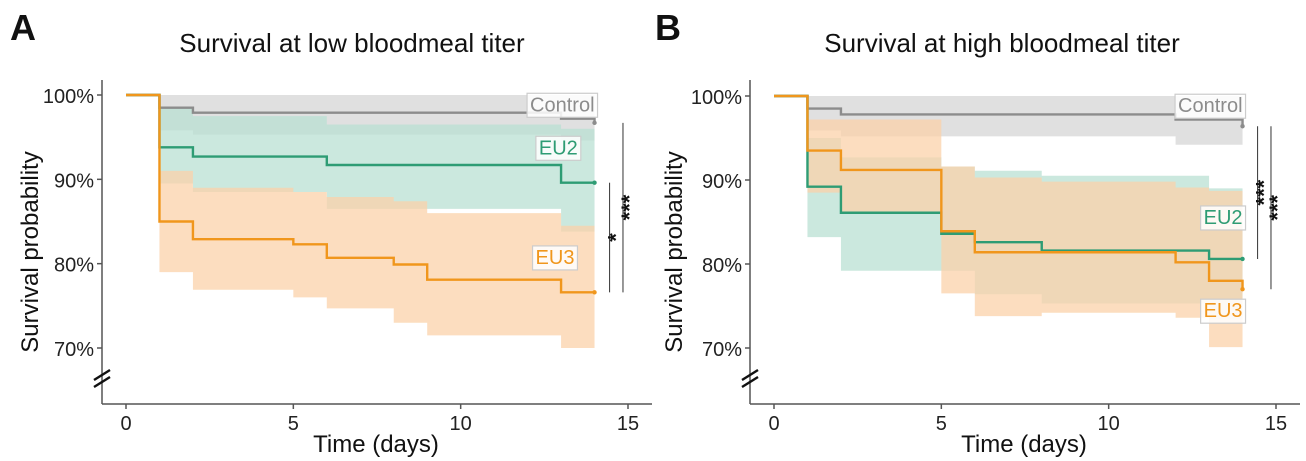 This screenshot has height=461, width=1306. I want to click on axis-break-mark-2-b, so click(750, 382).